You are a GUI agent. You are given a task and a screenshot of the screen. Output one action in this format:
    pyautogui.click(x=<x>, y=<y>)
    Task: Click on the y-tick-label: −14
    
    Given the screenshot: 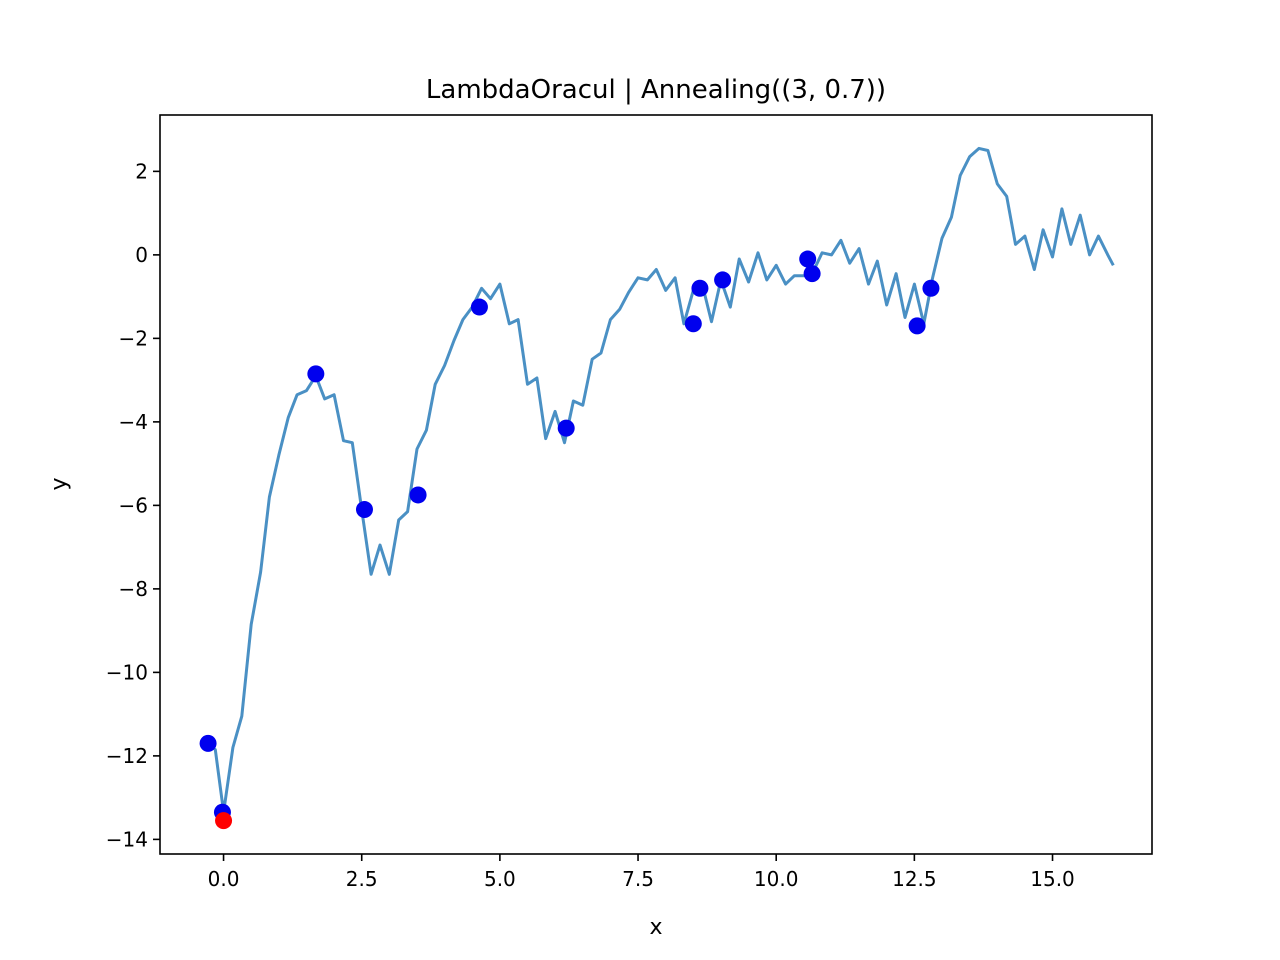 What is the action you would take?
    pyautogui.click(x=127, y=839)
    